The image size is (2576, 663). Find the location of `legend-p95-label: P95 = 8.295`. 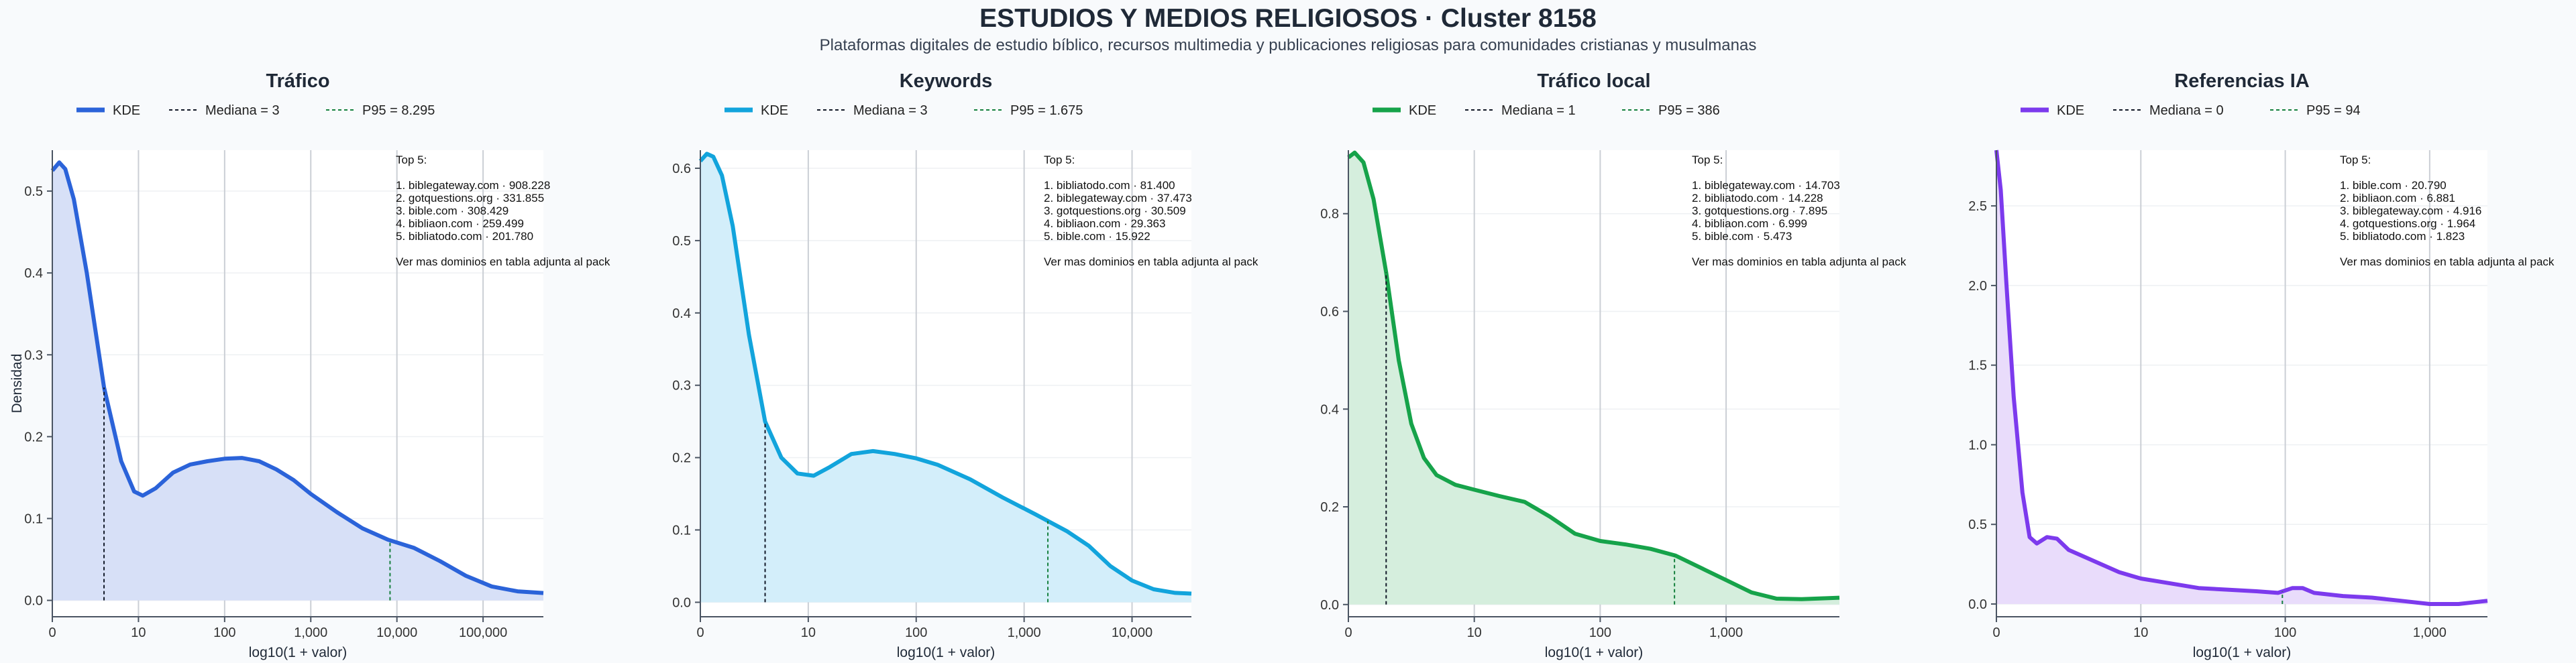

legend-p95-label: P95 = 8.295 is located at coordinates (398, 111).